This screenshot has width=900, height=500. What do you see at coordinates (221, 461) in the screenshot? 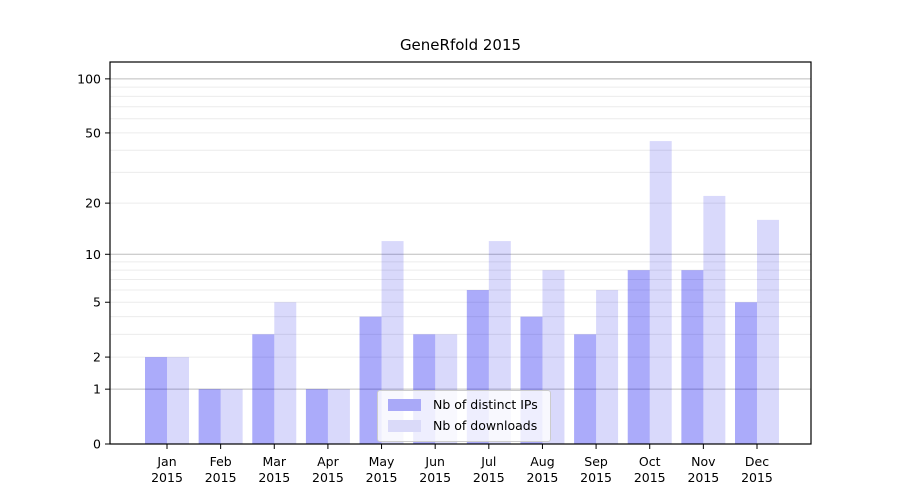
I see `x-tick-label-month: Feb` at bounding box center [221, 461].